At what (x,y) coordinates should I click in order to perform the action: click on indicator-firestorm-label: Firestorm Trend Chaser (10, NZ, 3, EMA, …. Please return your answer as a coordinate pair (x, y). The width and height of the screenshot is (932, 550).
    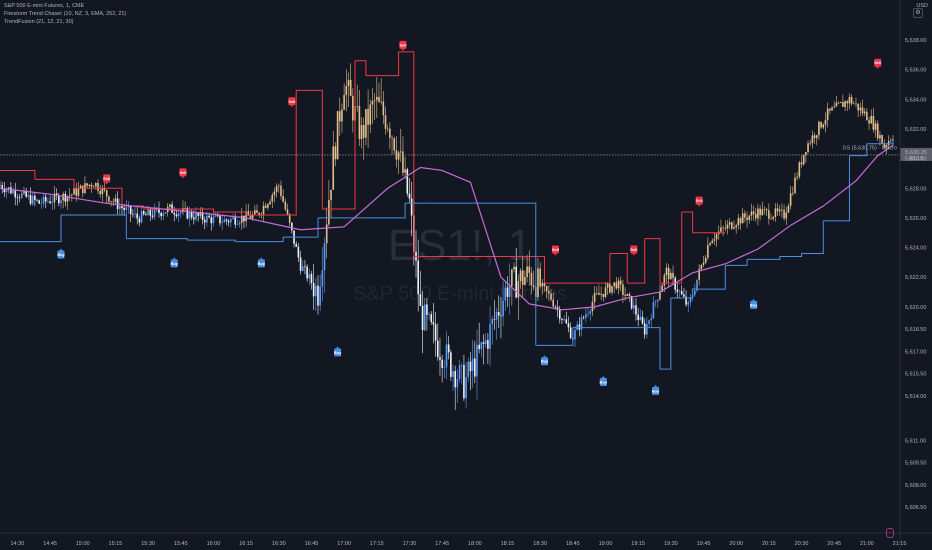
    Looking at the image, I should click on (65, 14).